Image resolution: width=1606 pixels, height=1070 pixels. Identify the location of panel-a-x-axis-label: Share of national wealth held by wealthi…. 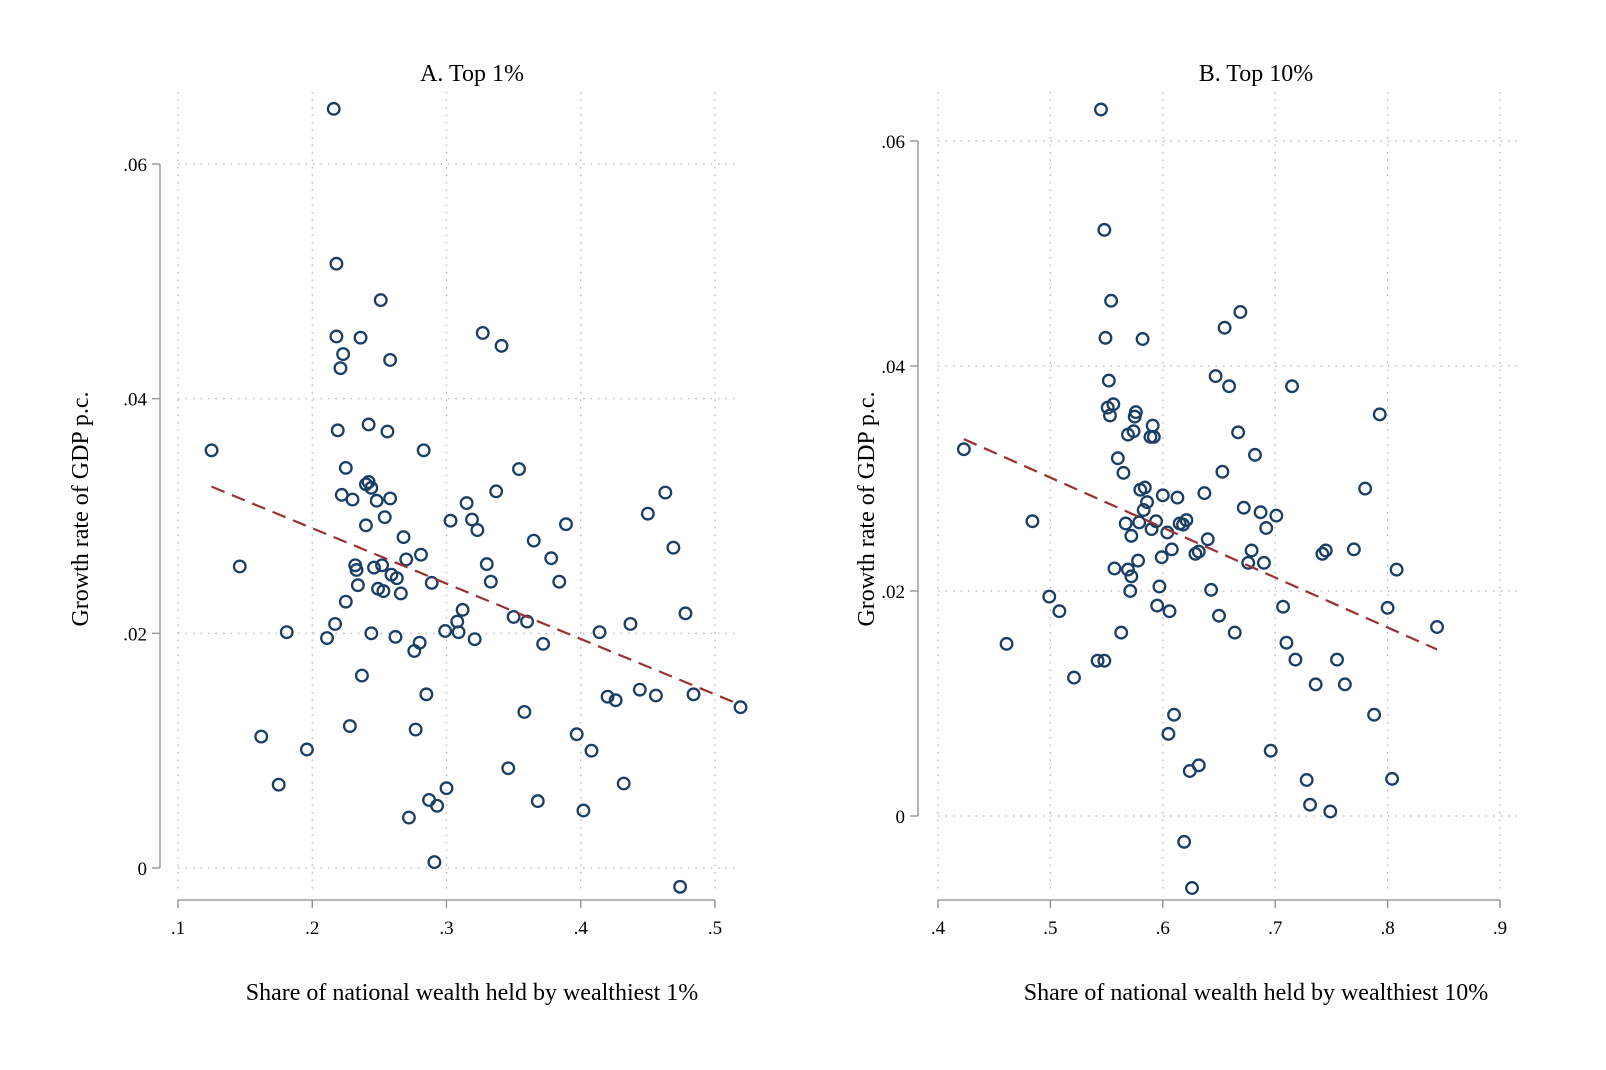
(472, 993).